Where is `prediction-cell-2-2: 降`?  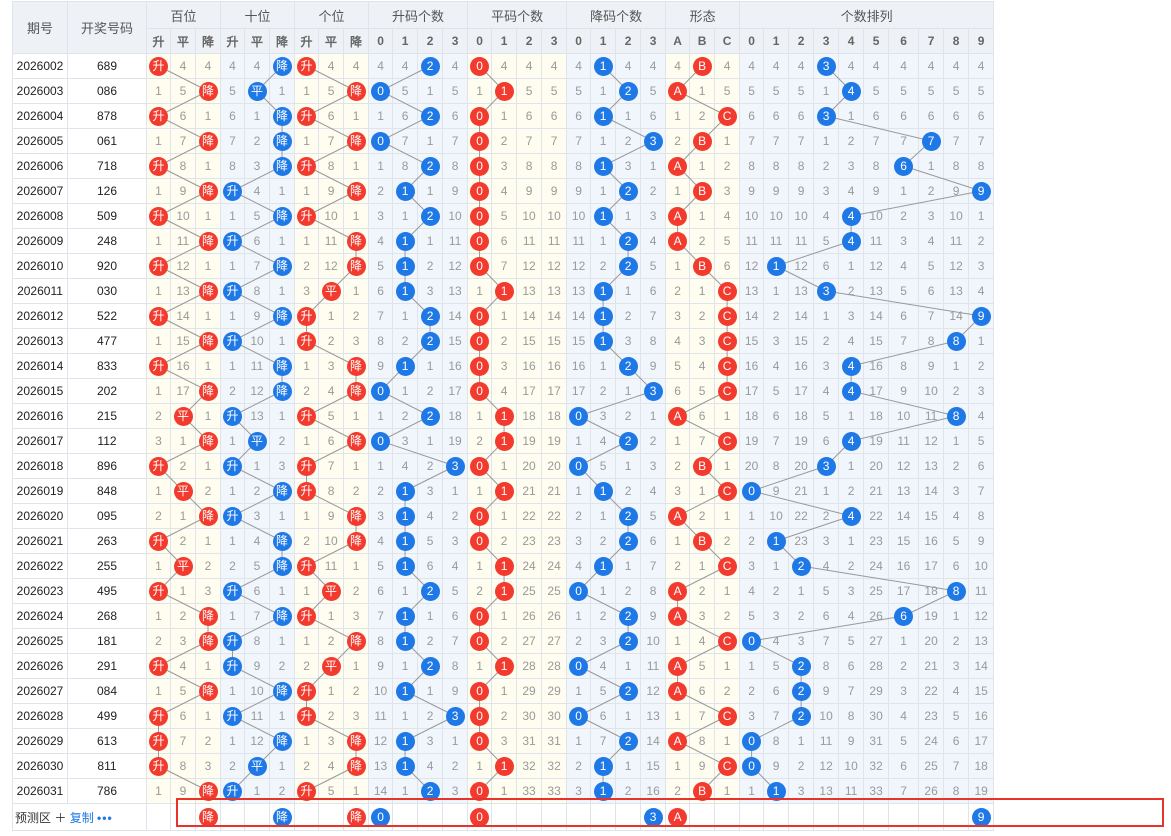 prediction-cell-2-2: 降 is located at coordinates (356, 817).